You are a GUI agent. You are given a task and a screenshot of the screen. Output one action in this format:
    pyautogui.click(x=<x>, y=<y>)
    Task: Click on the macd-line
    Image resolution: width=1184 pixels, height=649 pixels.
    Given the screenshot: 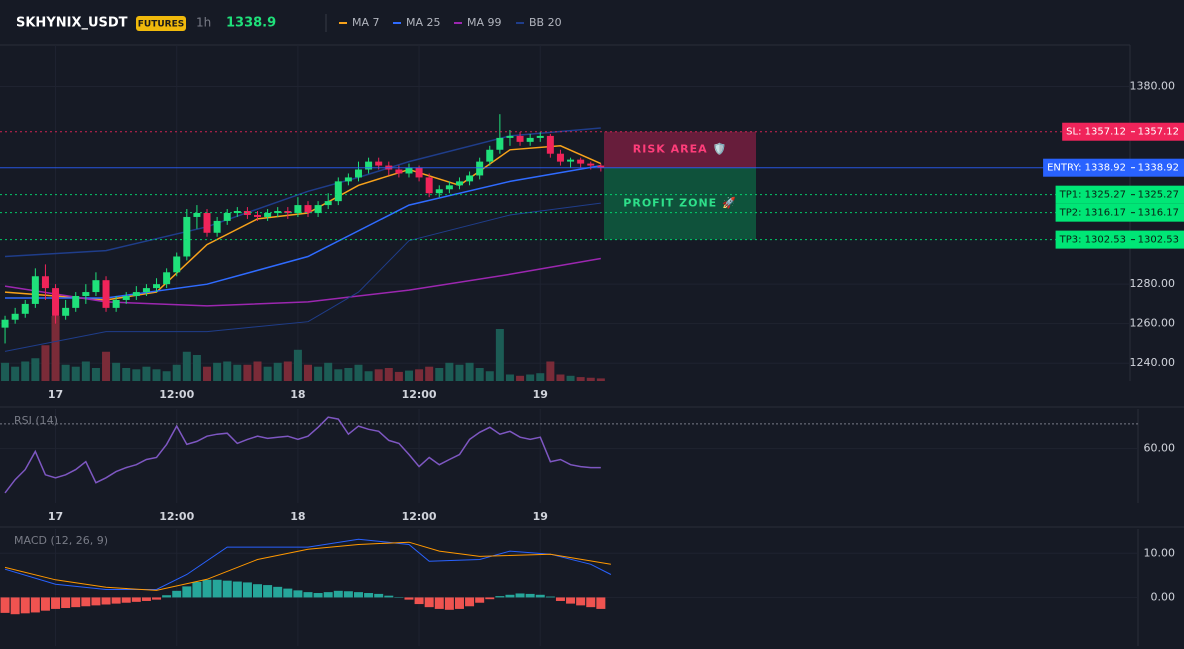 What is the action you would take?
    pyautogui.click(x=308, y=564)
    